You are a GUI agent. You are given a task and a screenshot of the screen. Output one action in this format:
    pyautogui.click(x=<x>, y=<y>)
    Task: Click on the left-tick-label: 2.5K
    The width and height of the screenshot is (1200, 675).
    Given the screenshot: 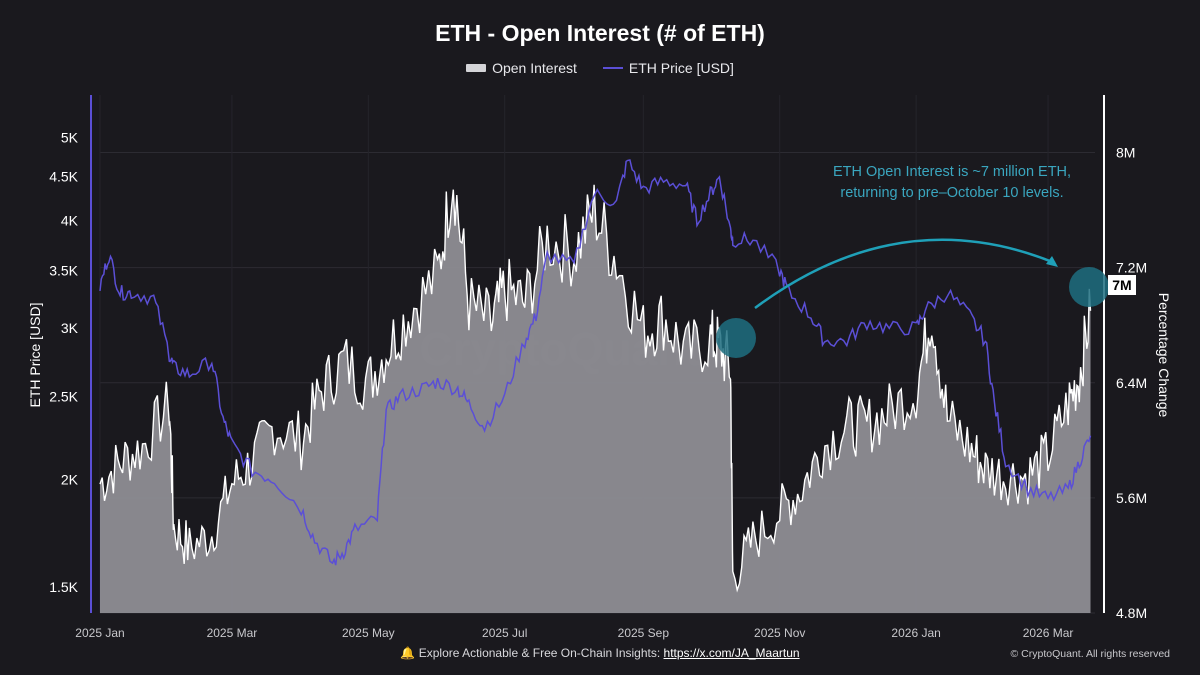 What is the action you would take?
    pyautogui.click(x=63, y=396)
    